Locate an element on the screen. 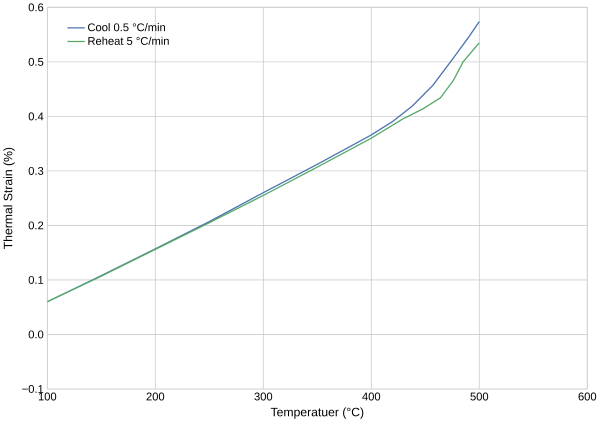  x-tick-label: 100 is located at coordinates (47, 396).